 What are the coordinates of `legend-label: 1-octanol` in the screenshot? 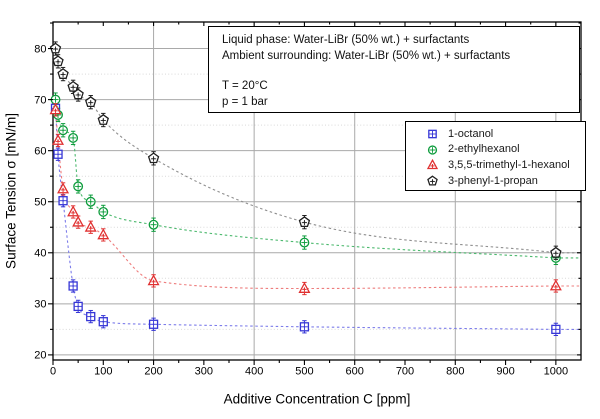 It's located at (471, 133).